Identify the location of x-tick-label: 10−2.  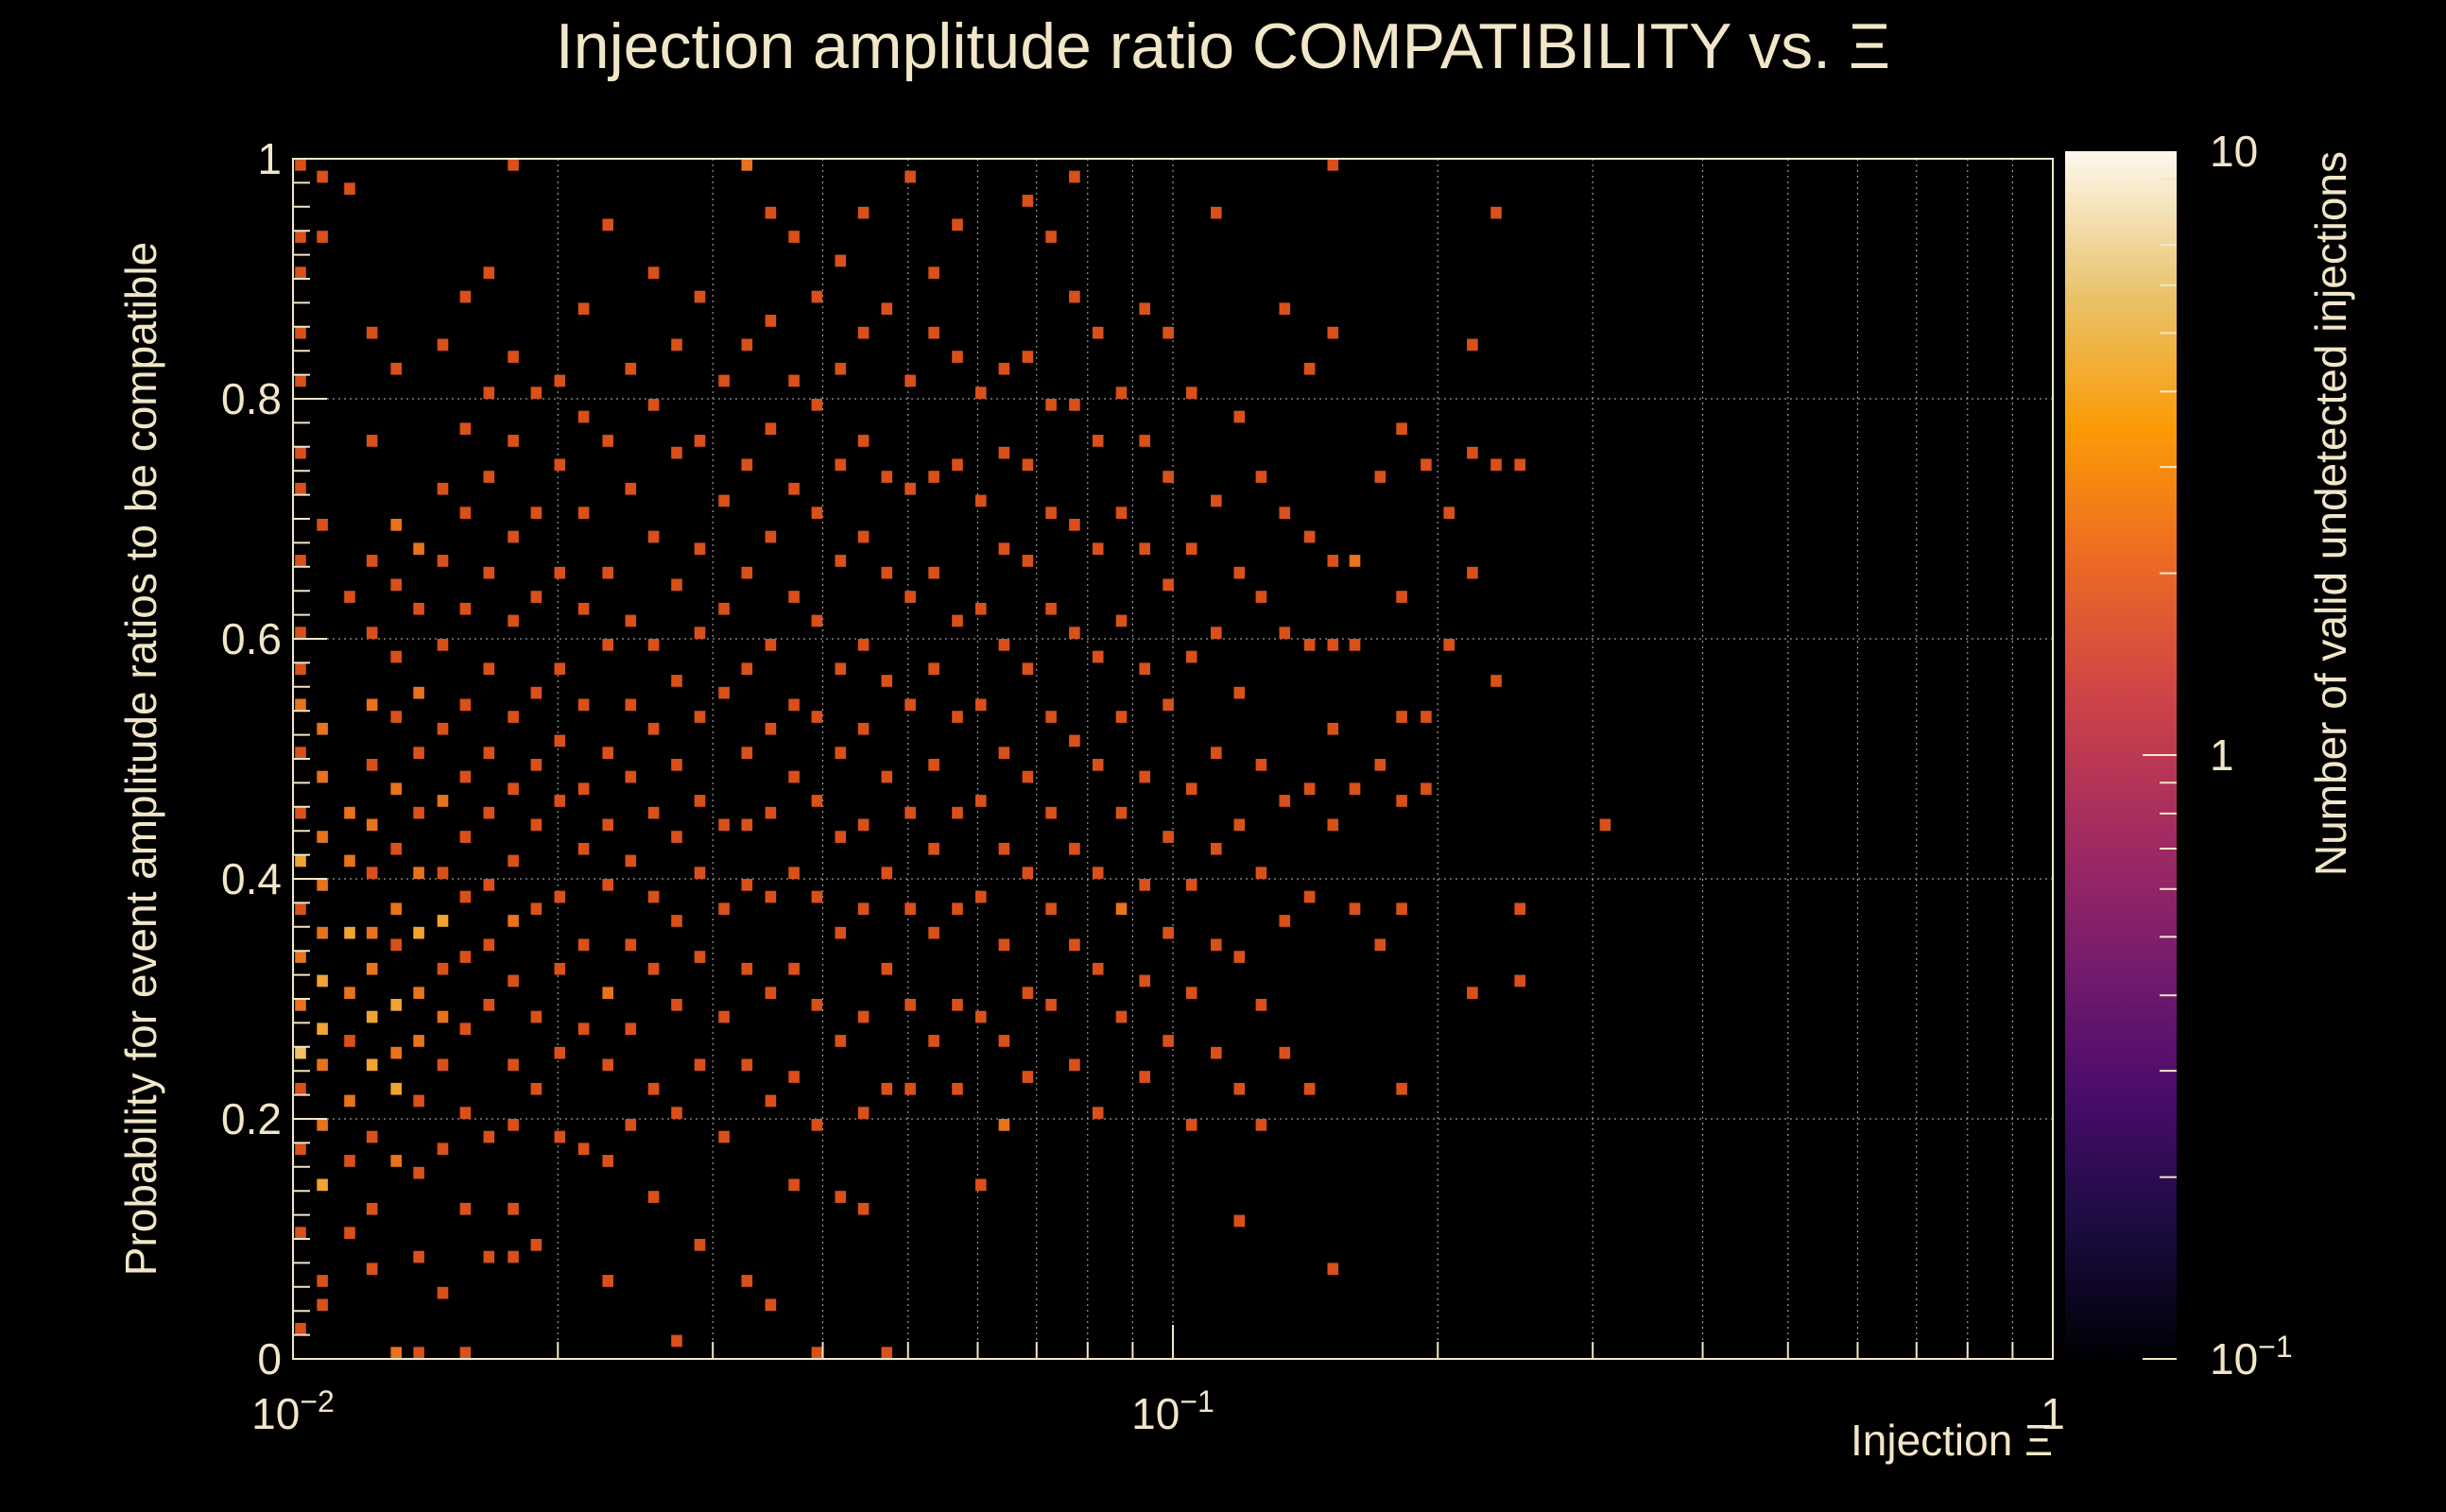
(293, 1411).